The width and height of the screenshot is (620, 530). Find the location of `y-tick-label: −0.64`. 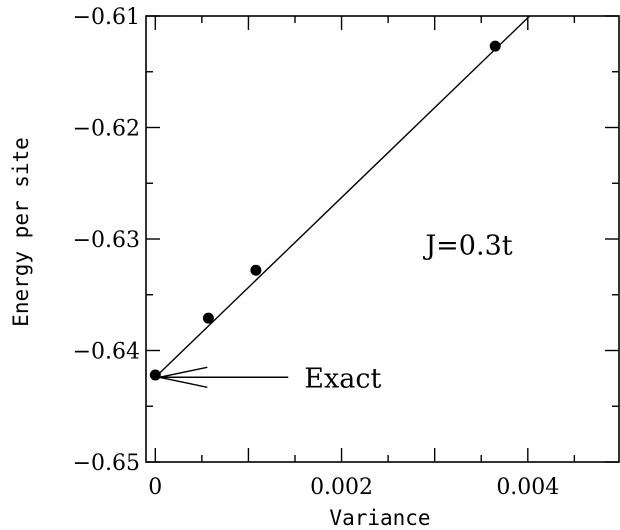

y-tick-label: −0.64 is located at coordinates (106, 352).